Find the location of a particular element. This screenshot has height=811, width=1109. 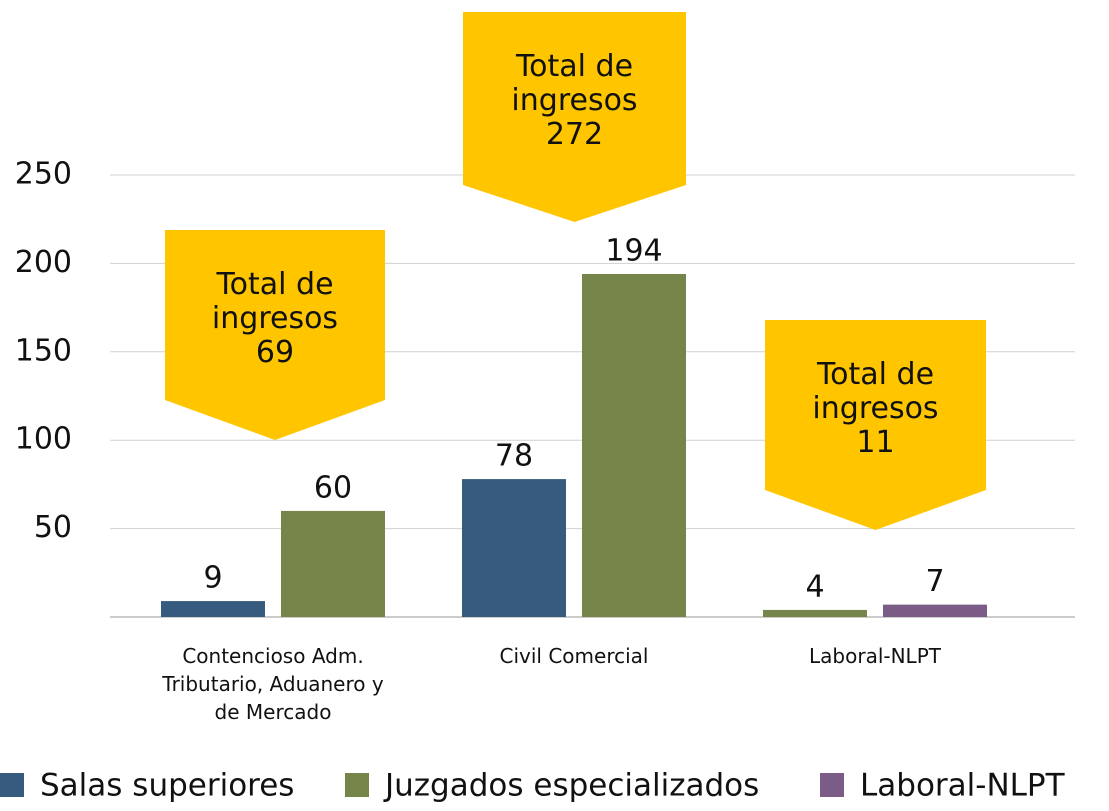

x-tick-label: Civil Comercial is located at coordinates (574, 656).